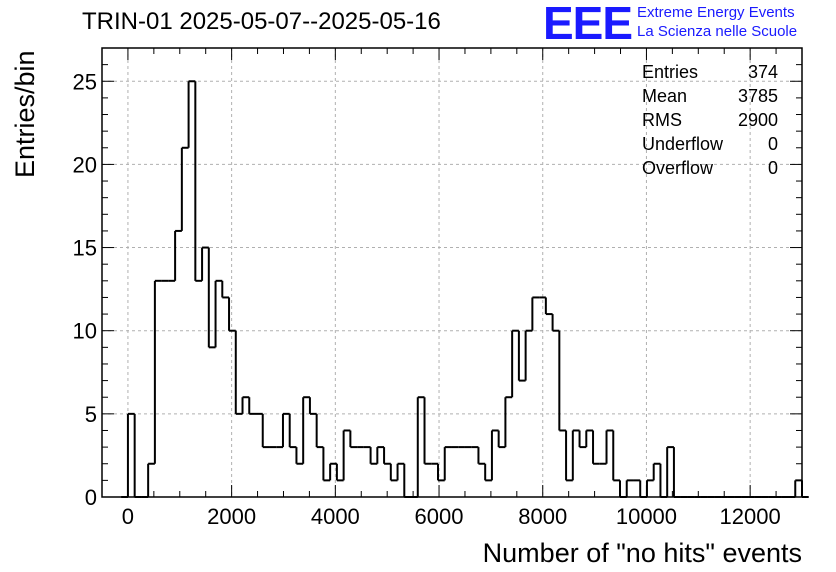  I want to click on stat-value: 2900, so click(757, 120).